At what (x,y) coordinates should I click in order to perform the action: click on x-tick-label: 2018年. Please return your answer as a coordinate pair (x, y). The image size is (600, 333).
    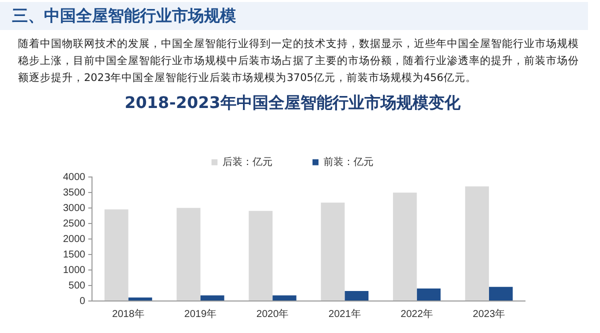
    Looking at the image, I should click on (128, 314).